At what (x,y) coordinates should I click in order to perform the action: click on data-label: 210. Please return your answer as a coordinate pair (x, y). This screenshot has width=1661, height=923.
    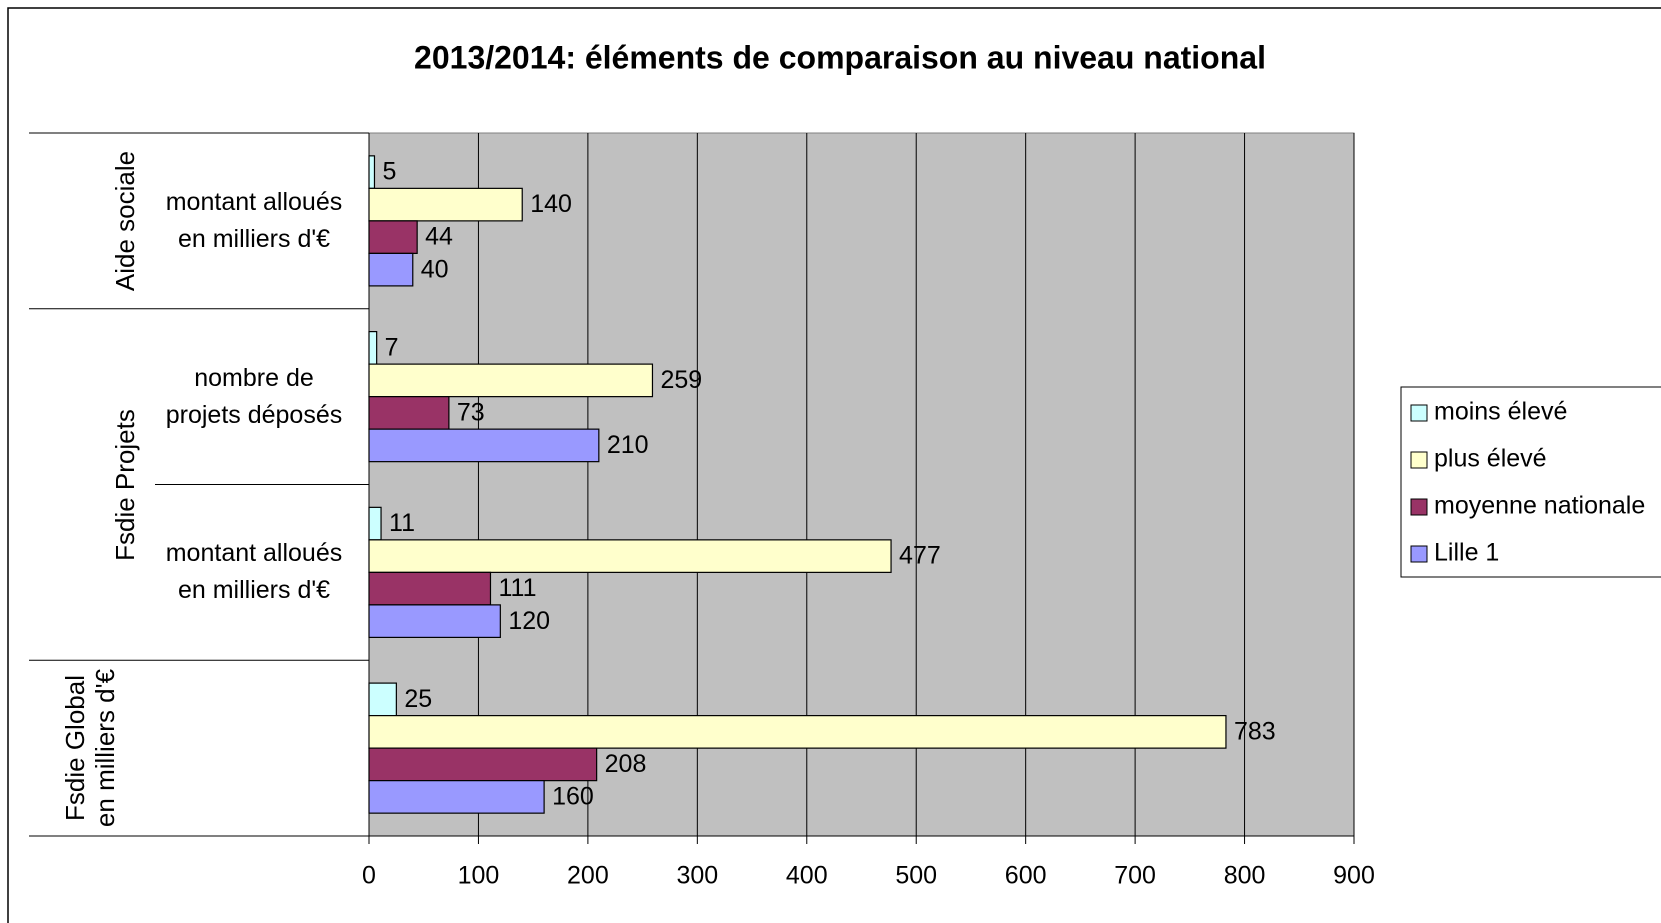
    Looking at the image, I should click on (628, 445).